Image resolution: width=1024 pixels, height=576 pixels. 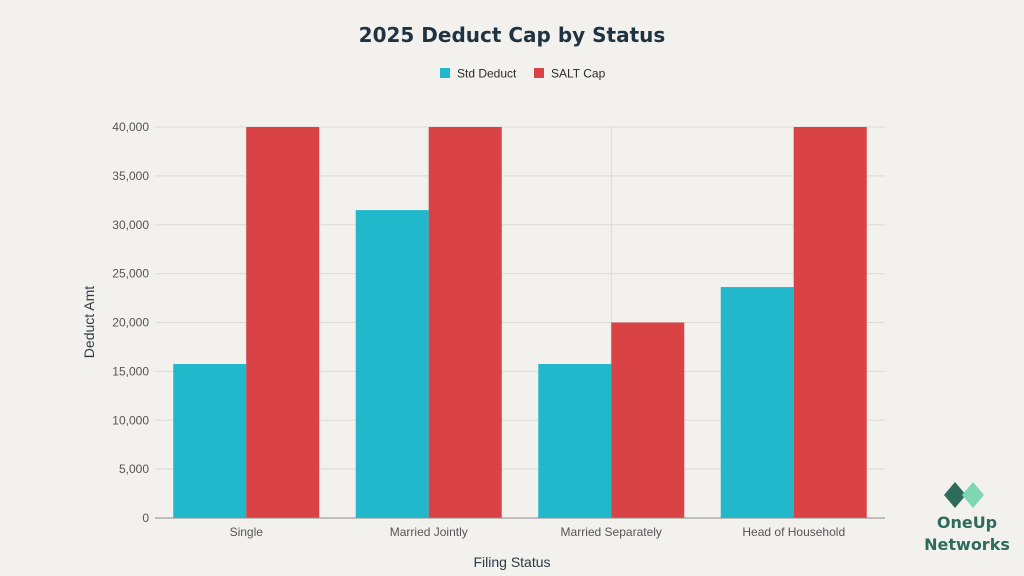 I want to click on y-tick-label: 35,000, so click(x=130, y=176).